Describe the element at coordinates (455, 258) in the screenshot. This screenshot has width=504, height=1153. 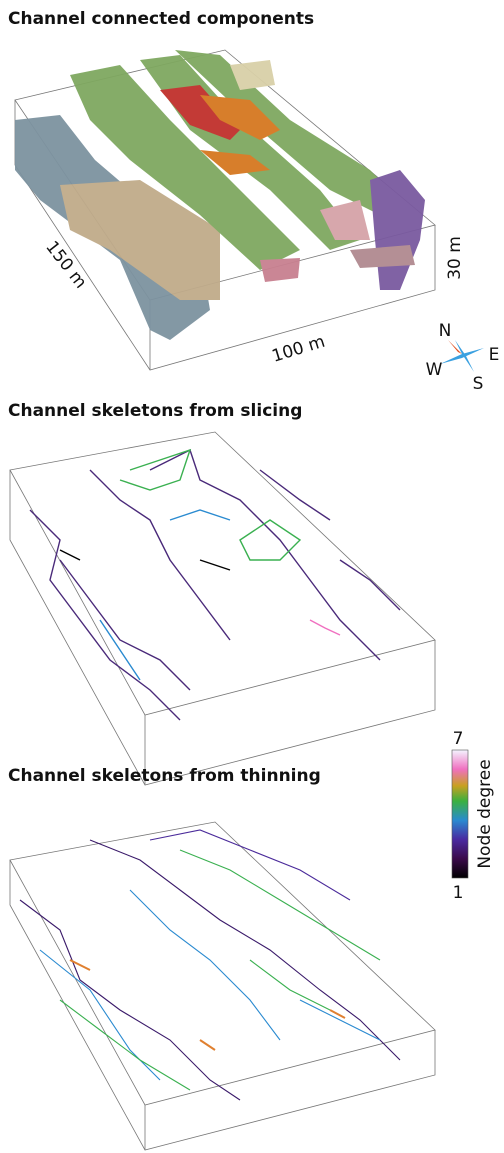
I see `depth-label: 30 m` at that location.